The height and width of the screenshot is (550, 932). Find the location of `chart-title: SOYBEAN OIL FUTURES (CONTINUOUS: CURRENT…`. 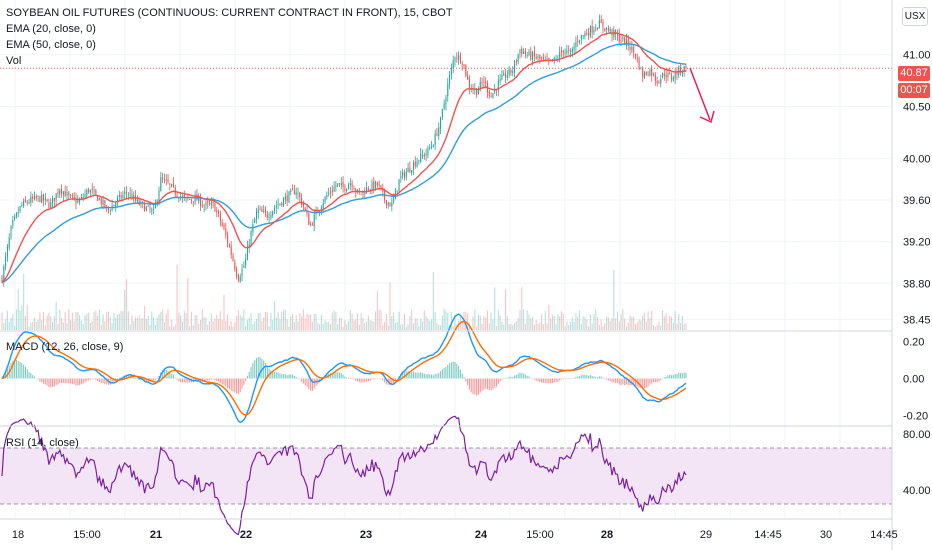

chart-title: SOYBEAN OIL FUTURES (CONTINUOUS: CURRENT… is located at coordinates (229, 13).